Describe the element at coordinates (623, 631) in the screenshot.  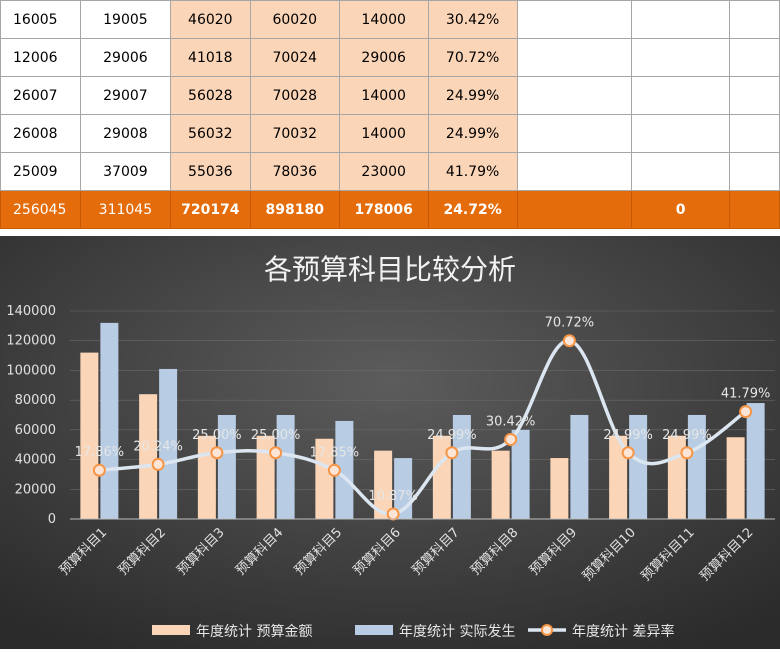
I see `legend-label: 年度统计 差异率` at that location.